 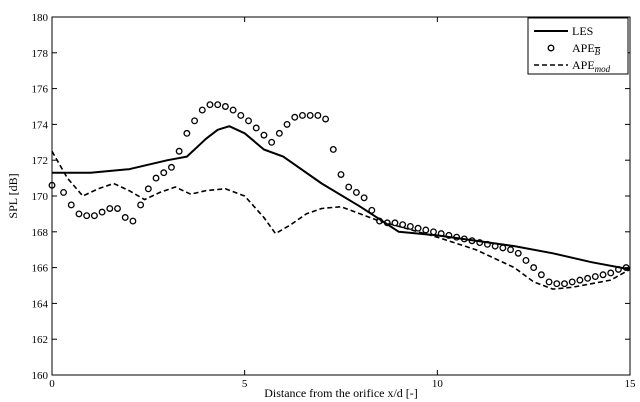 What do you see at coordinates (40, 376) in the screenshot?
I see `y-tick-label: 160` at bounding box center [40, 376].